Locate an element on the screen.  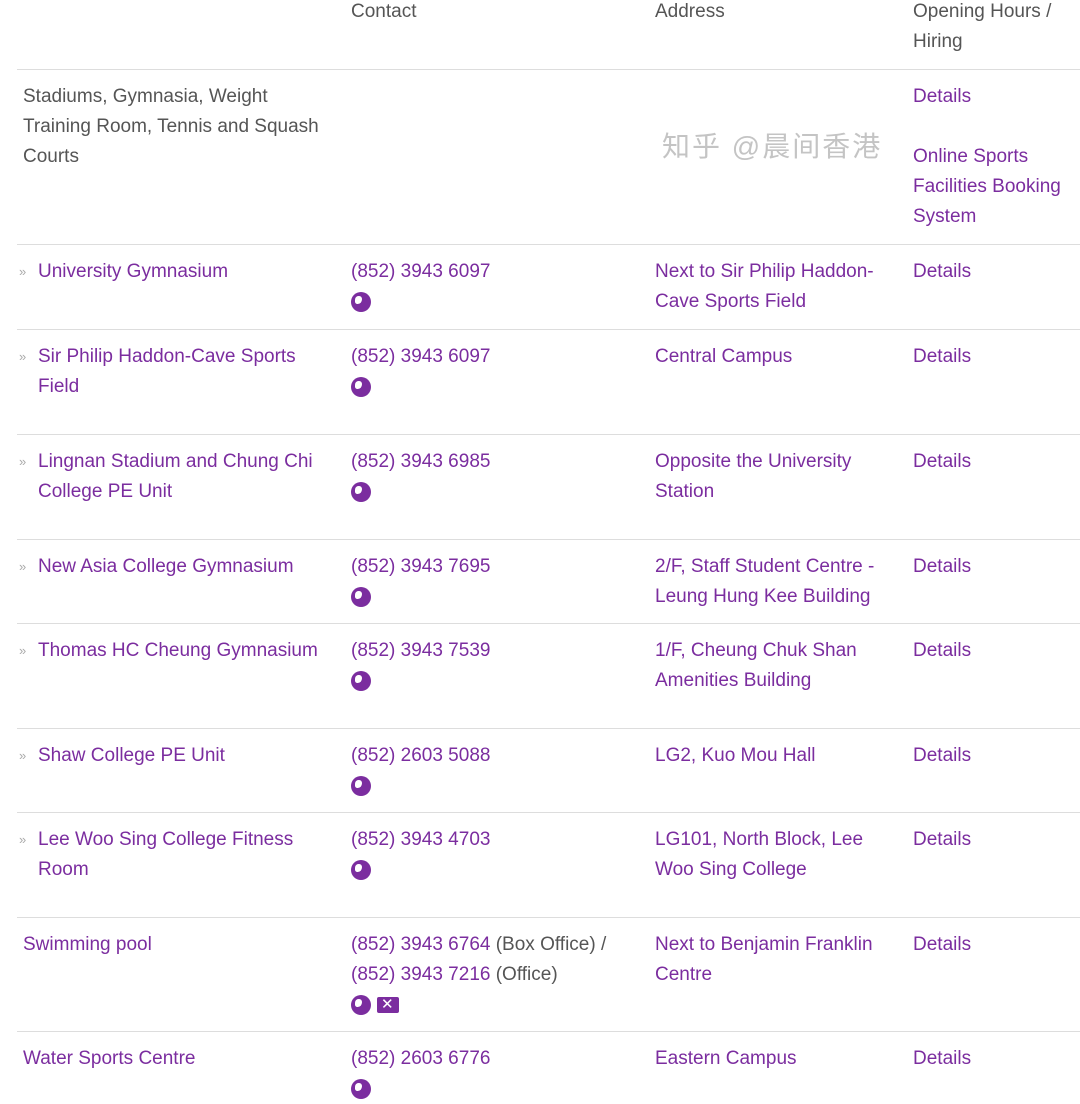
address-link: Eastern Campus is located at coordinates (726, 1058).